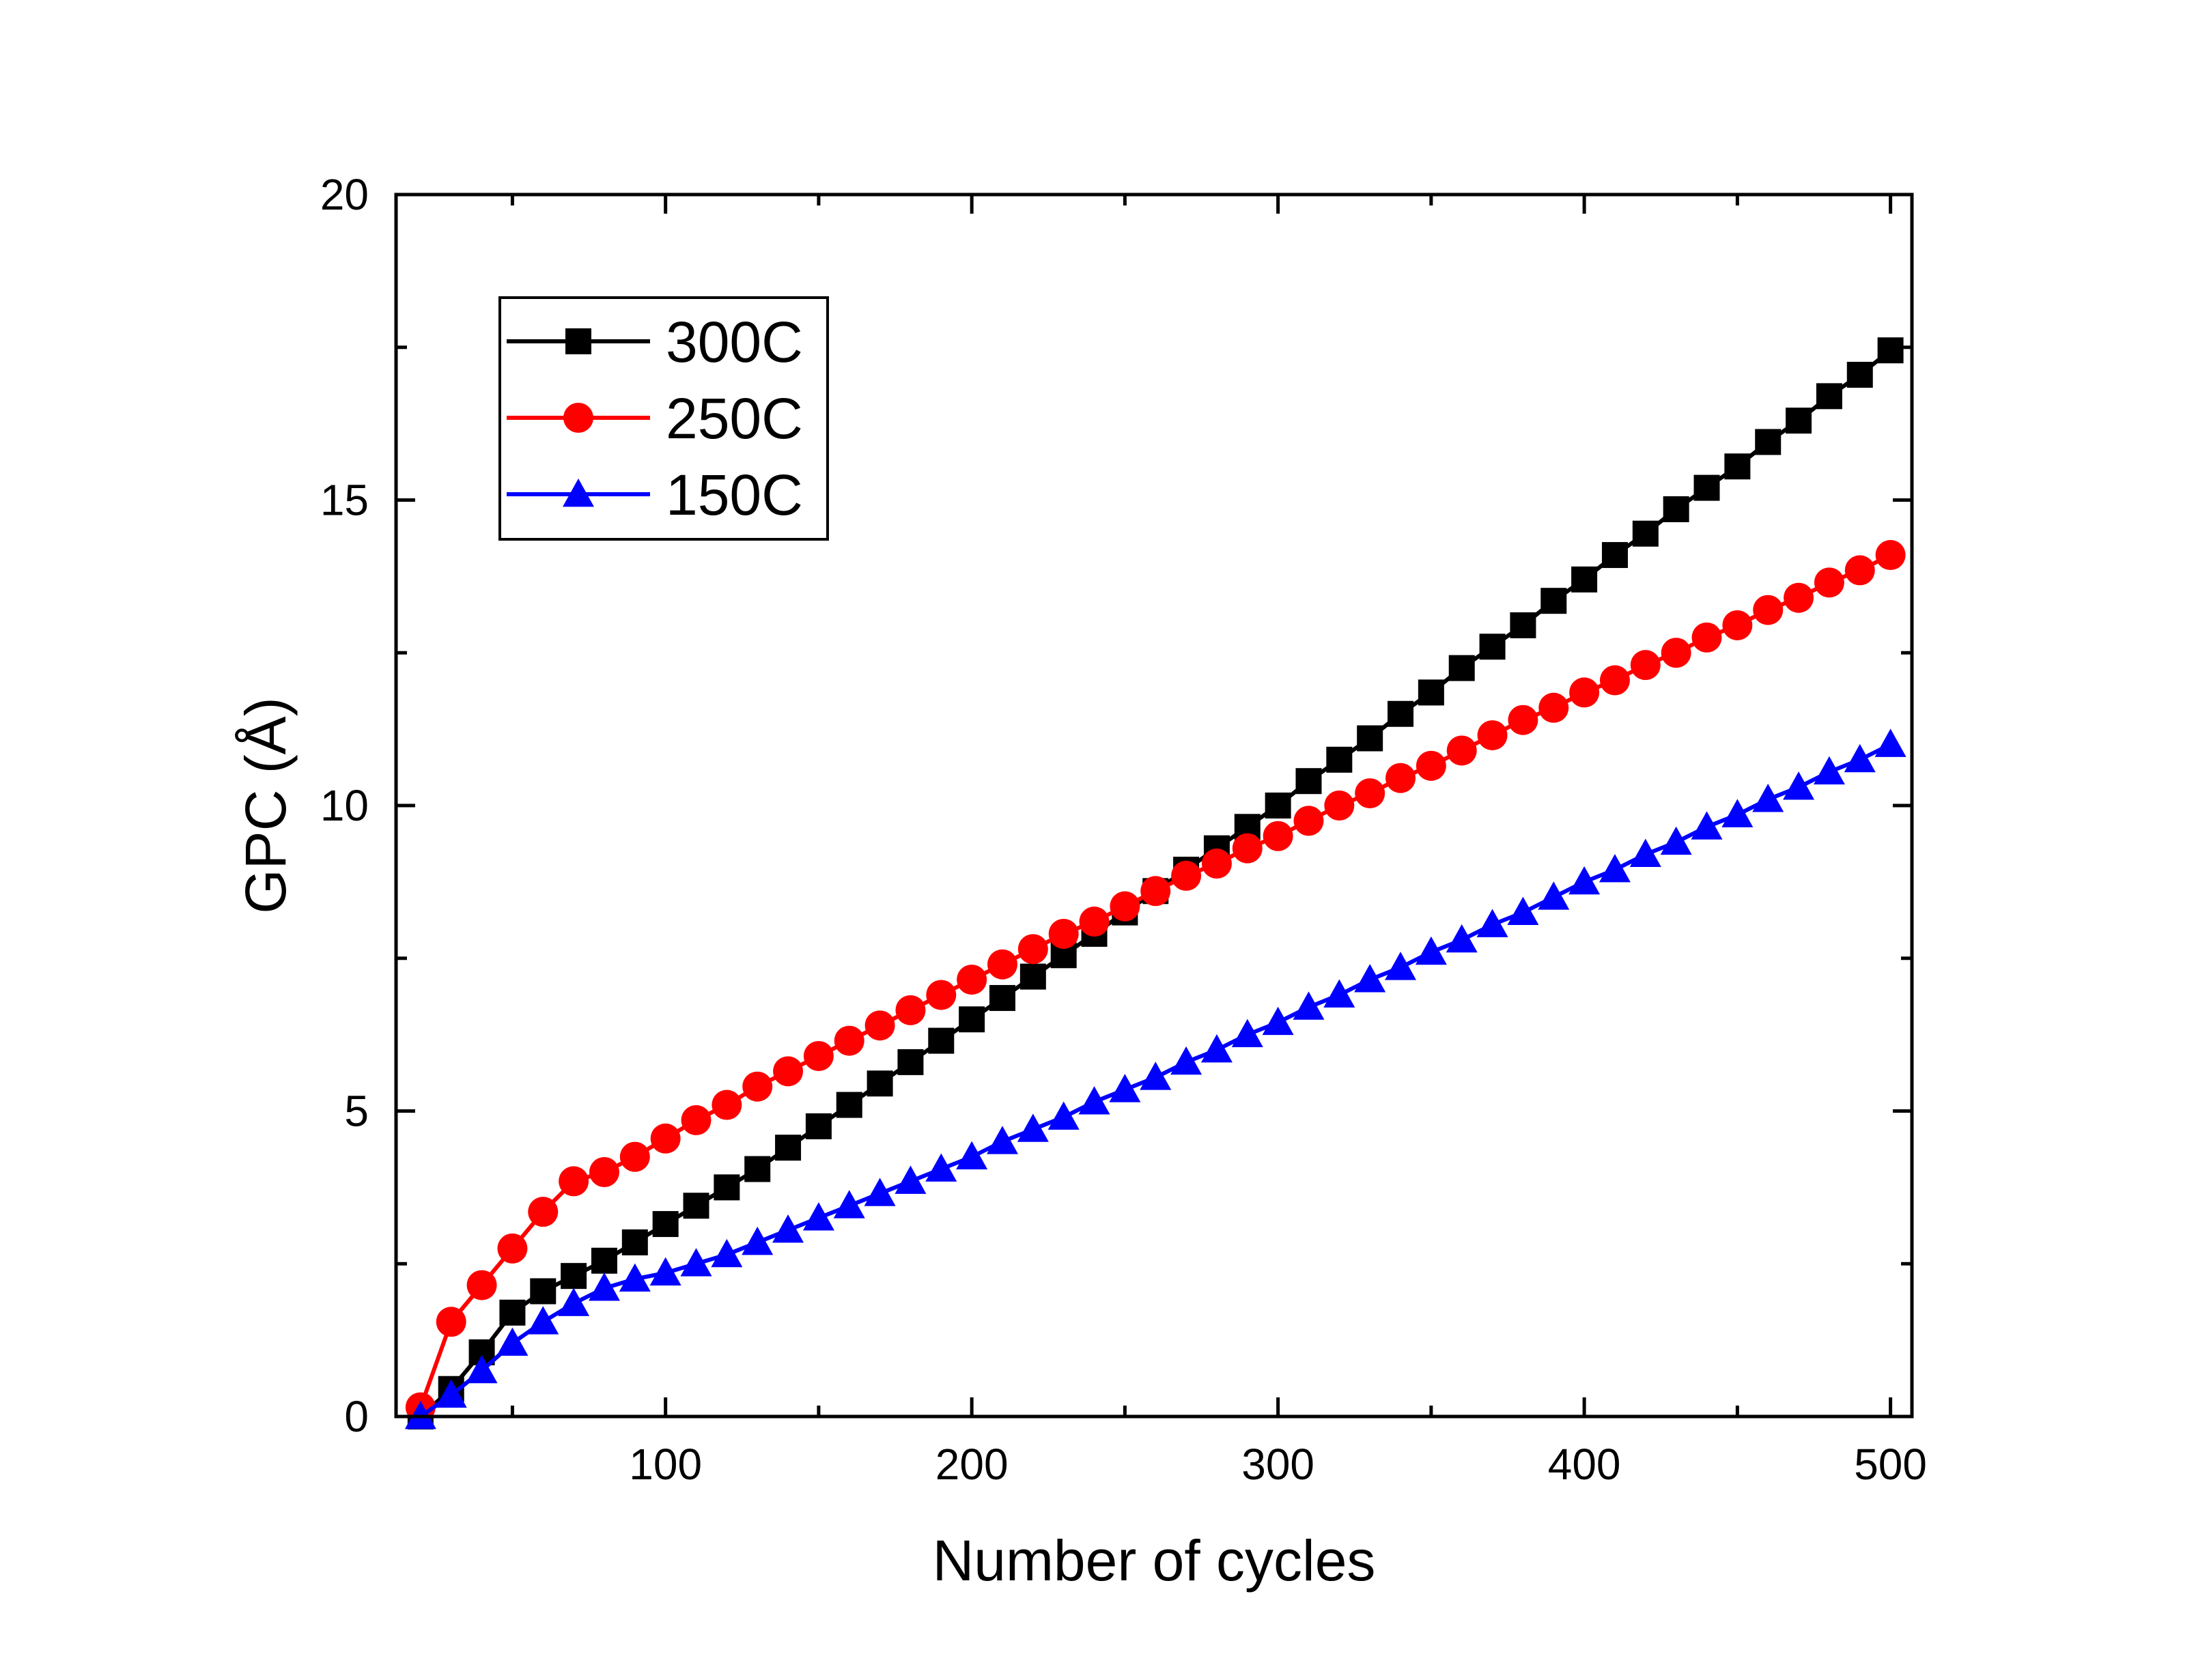 This screenshot has width=2196, height=1680. Describe the element at coordinates (578, 493) in the screenshot. I see `legend-marker-150C` at that location.